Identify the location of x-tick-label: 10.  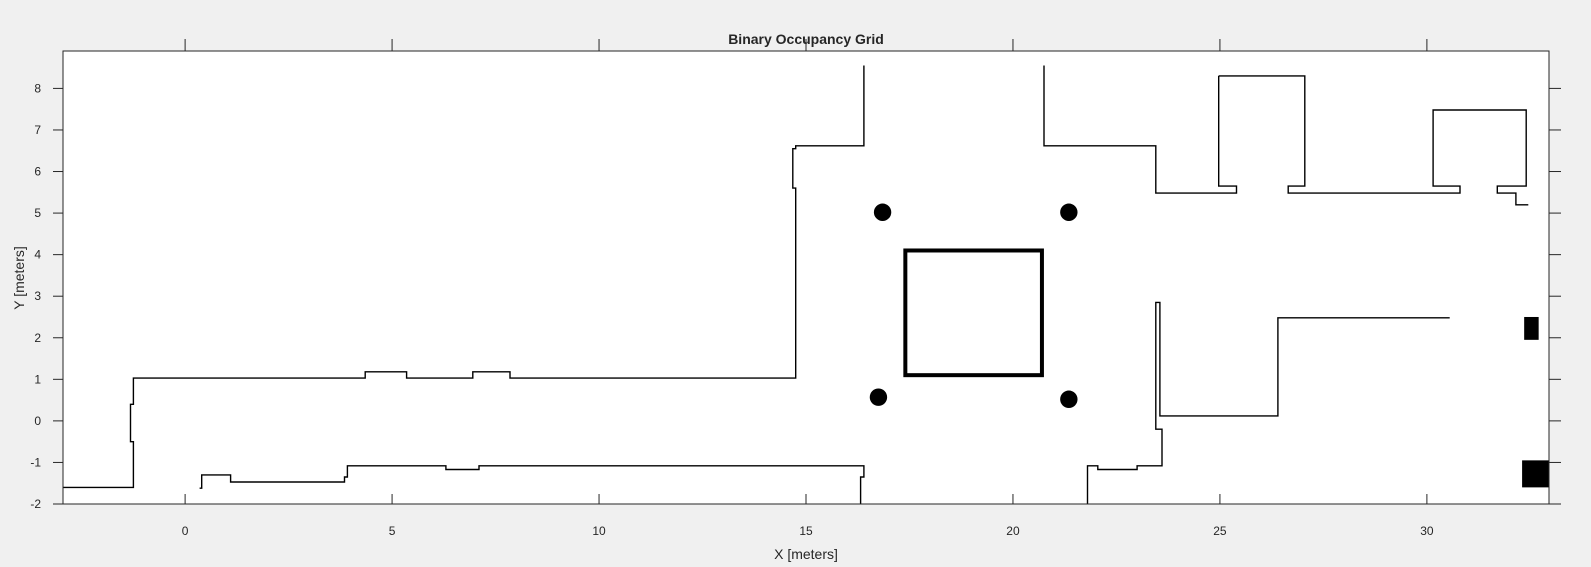
(599, 531).